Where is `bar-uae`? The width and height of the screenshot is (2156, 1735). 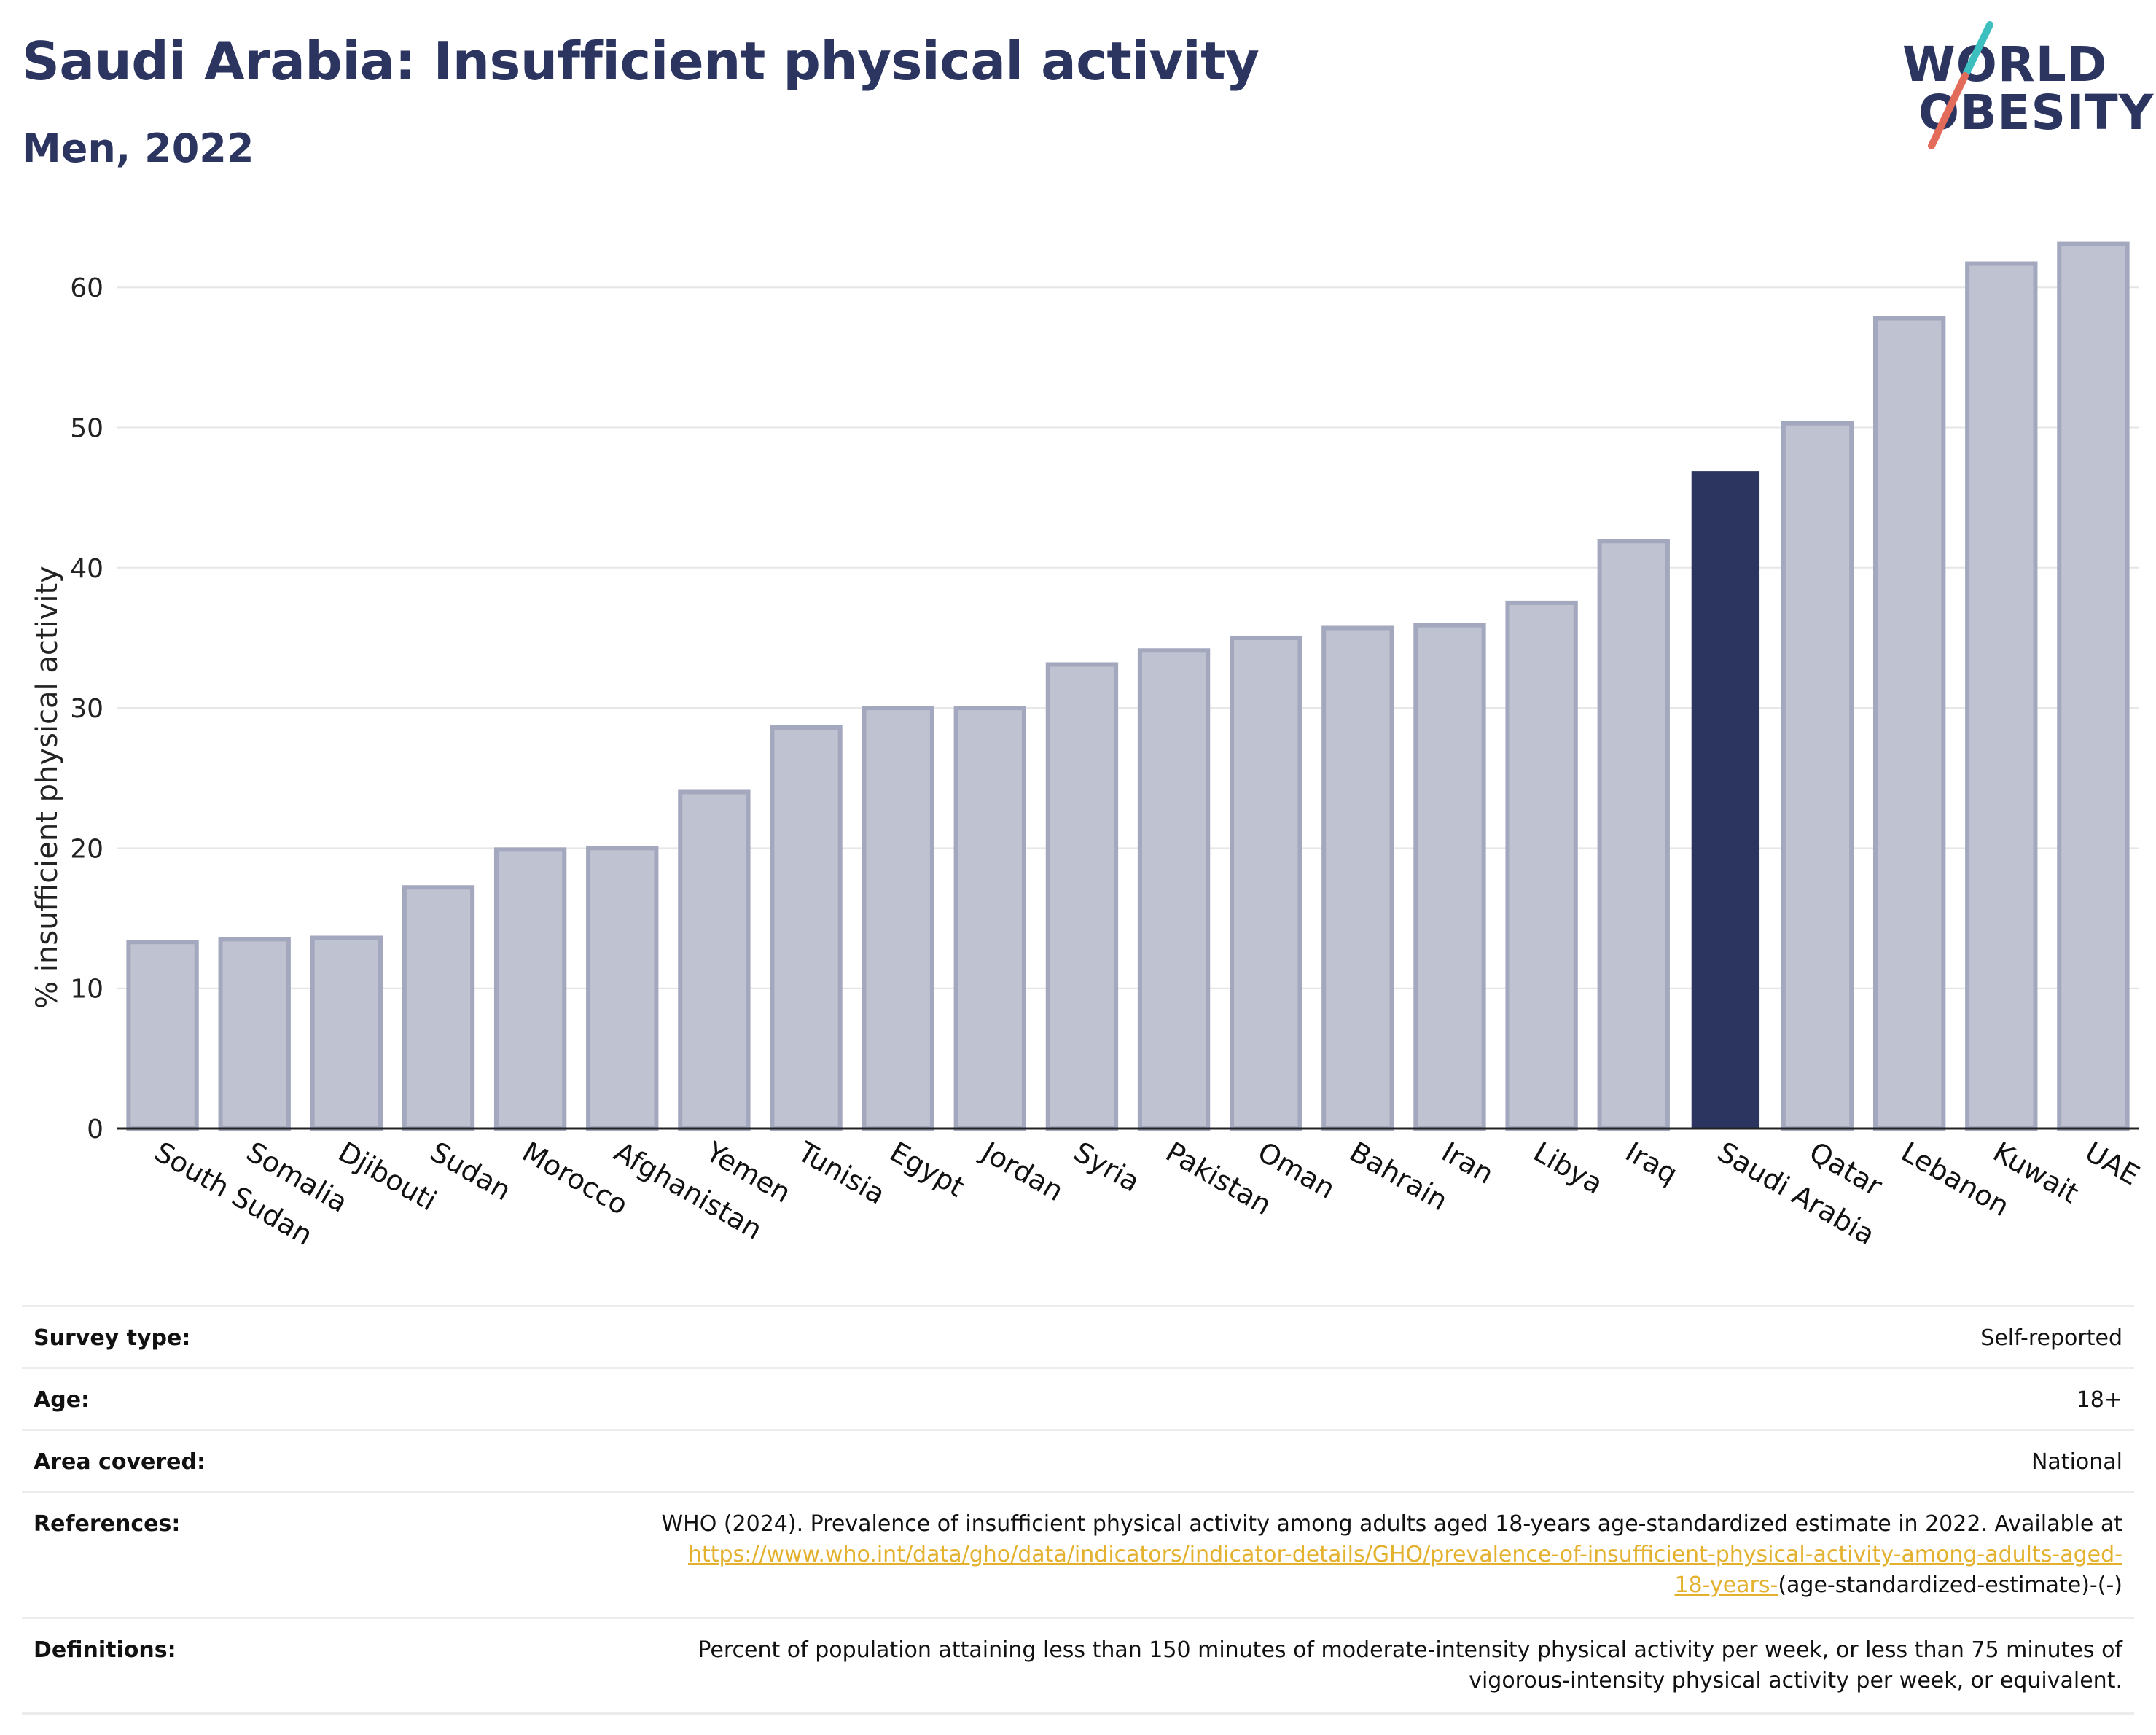
bar-uae is located at coordinates (2093, 686).